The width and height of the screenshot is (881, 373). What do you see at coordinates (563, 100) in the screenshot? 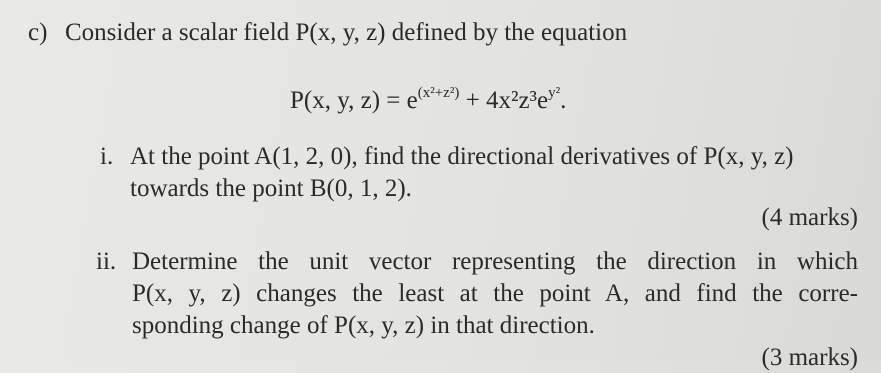
I see `equation-part: .` at bounding box center [563, 100].